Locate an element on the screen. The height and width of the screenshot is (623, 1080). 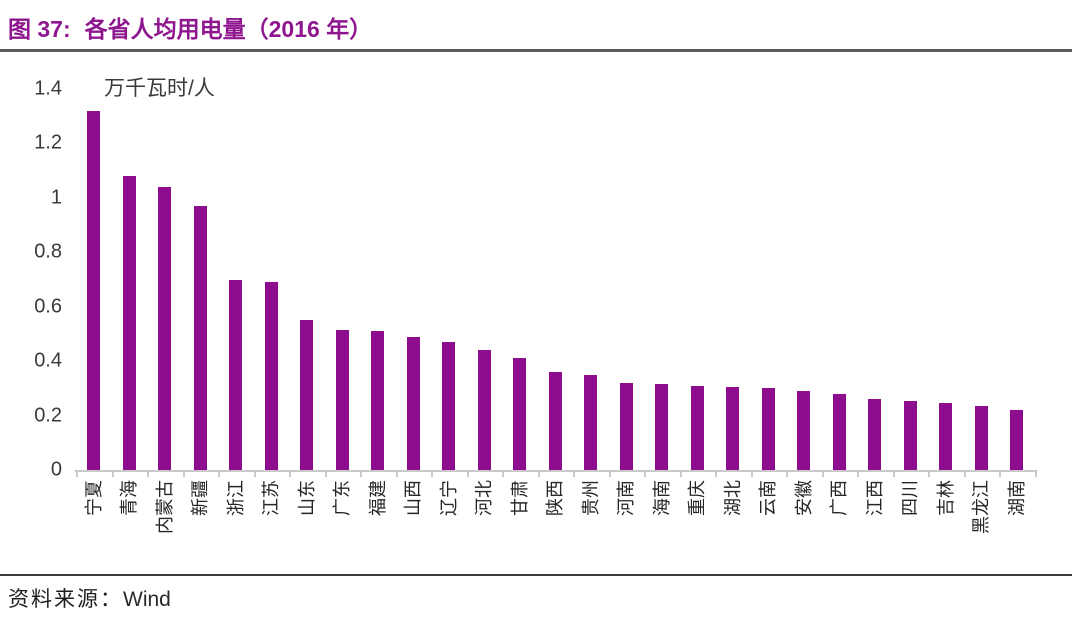
bar-辽宁 is located at coordinates (449, 406).